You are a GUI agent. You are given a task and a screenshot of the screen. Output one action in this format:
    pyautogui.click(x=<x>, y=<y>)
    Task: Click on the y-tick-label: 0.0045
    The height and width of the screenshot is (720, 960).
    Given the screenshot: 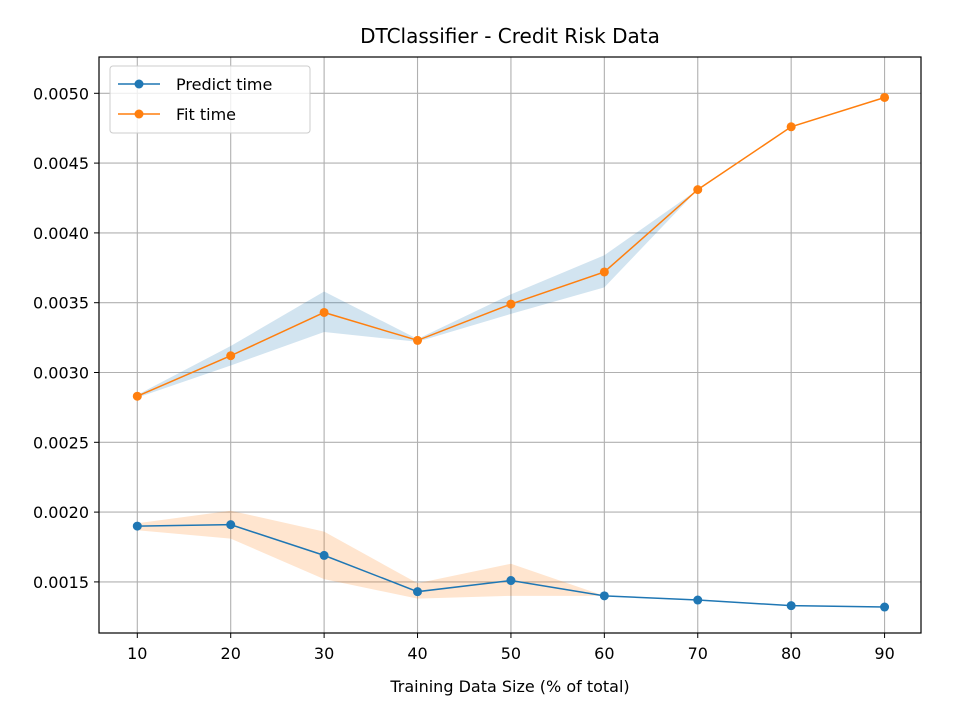 What is the action you would take?
    pyautogui.click(x=61, y=163)
    